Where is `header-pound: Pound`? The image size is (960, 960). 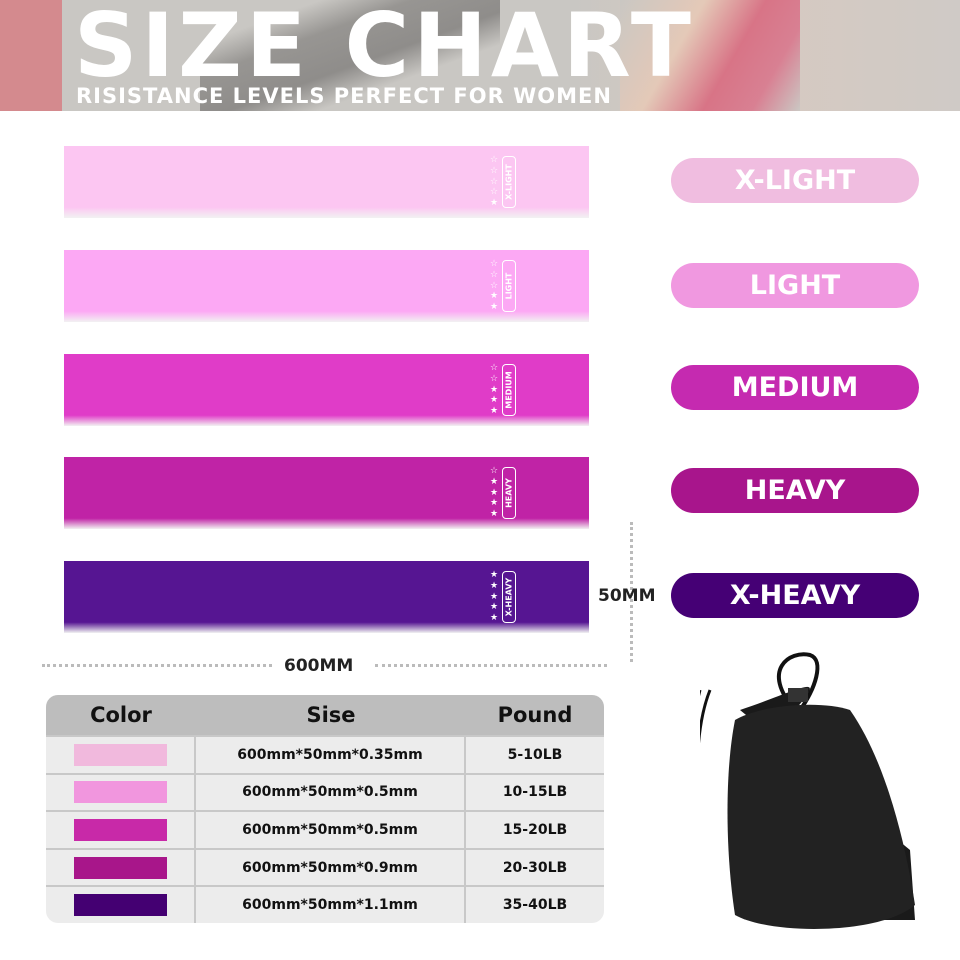
header-pound: Pound is located at coordinates (535, 715).